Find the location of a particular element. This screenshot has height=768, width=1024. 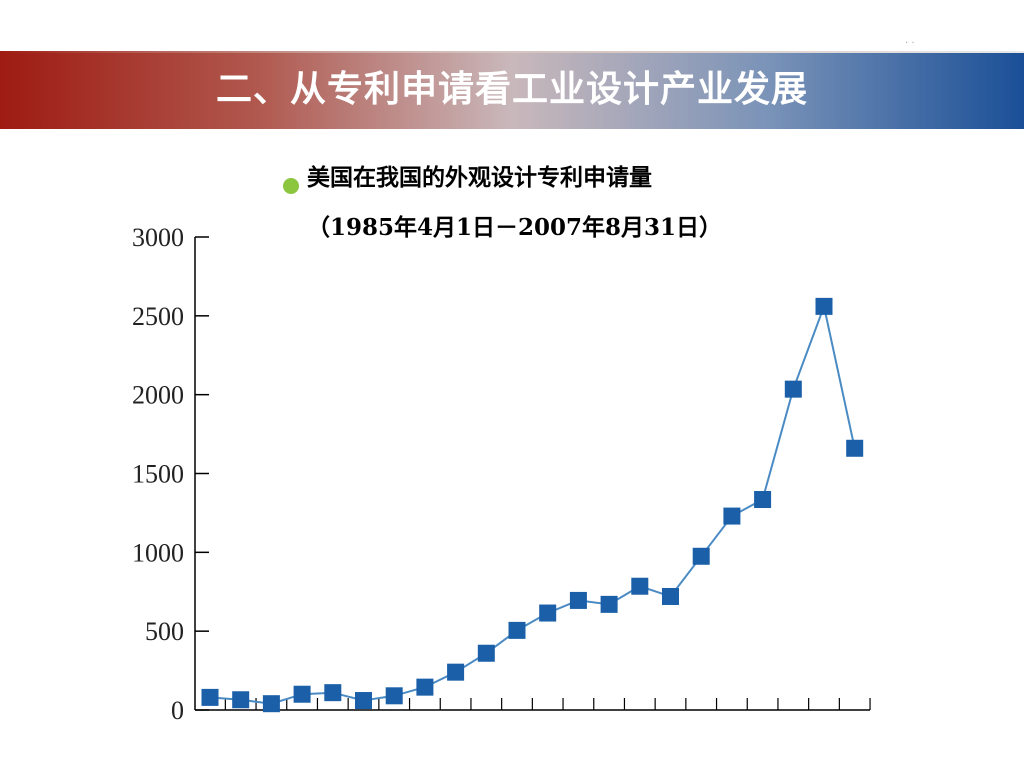

y-tick-label: 1500 is located at coordinates (158, 474).